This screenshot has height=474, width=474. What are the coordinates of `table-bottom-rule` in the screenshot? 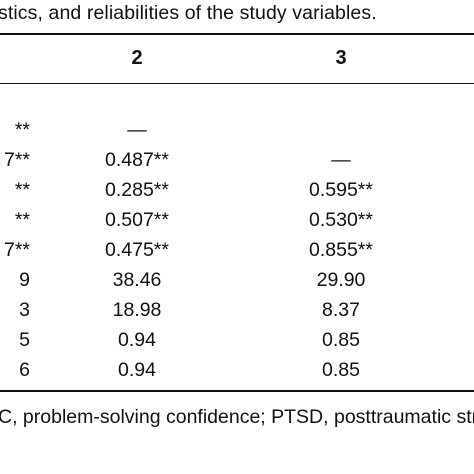 It's located at (237, 391).